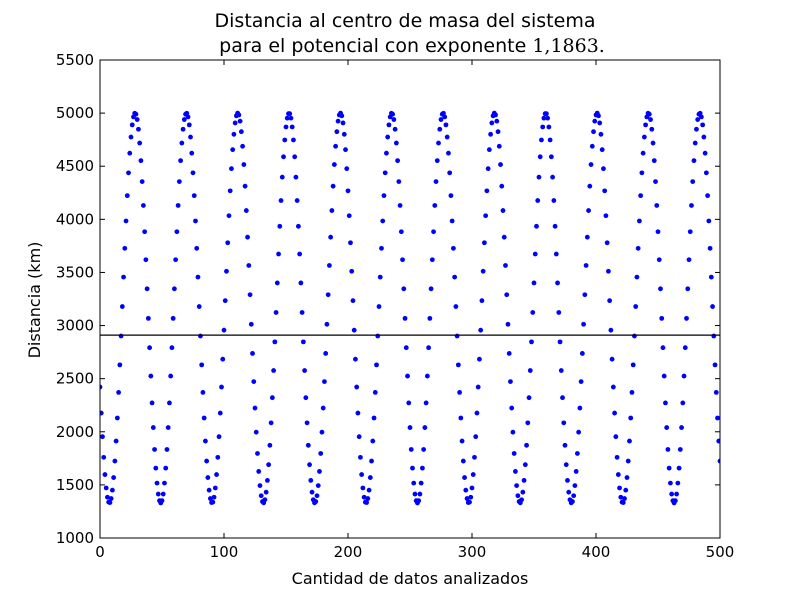 The width and height of the screenshot is (800, 600). What do you see at coordinates (100, 552) in the screenshot?
I see `x-tick-label: 0` at bounding box center [100, 552].